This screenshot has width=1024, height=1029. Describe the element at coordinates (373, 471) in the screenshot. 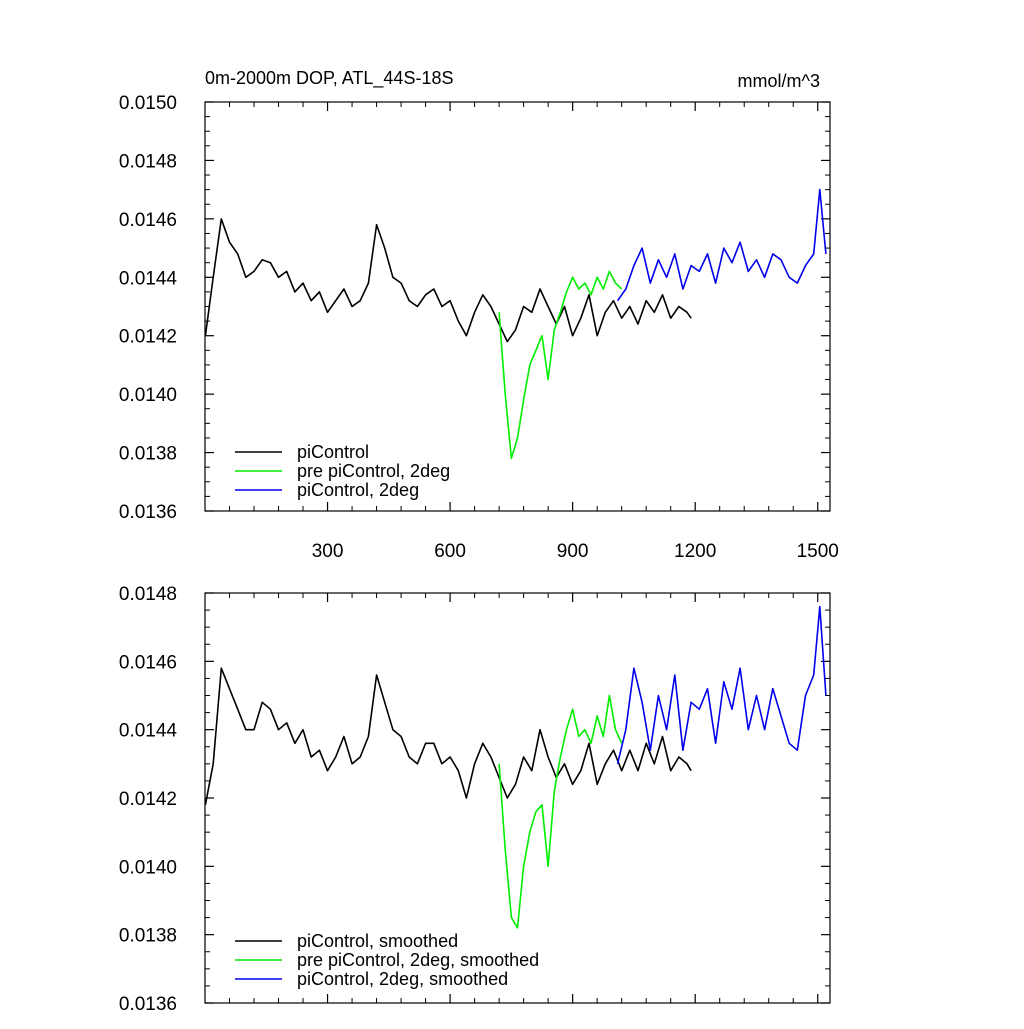

I see `legend-entry: pre piControl, 2deg` at that location.